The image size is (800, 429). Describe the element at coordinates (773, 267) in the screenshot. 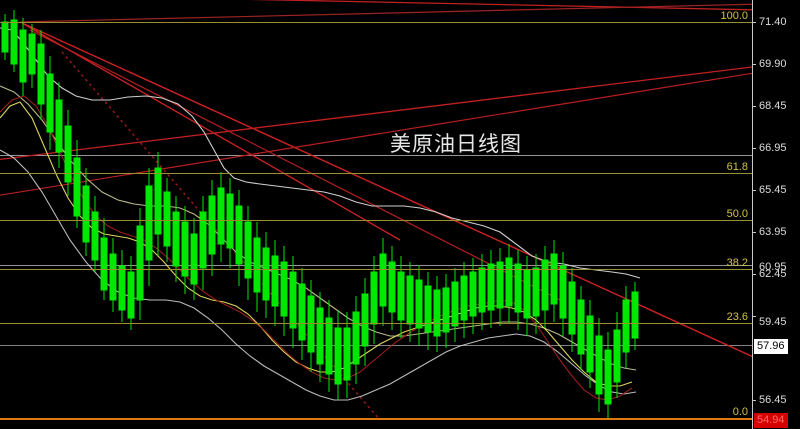

I see `axis-tick-label: 60.95` at that location.